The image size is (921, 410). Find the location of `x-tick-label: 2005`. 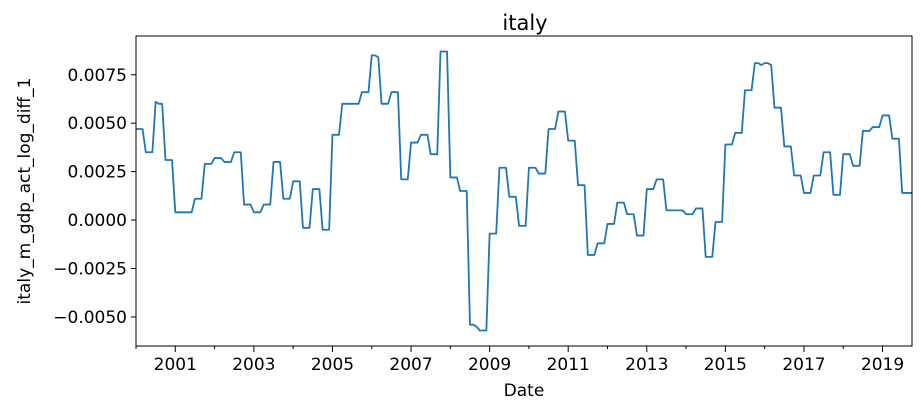

x-tick-label: 2005 is located at coordinates (332, 365).